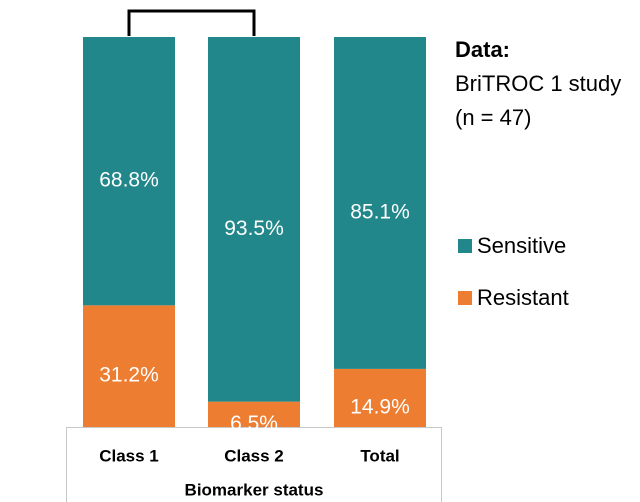  What do you see at coordinates (254, 423) in the screenshot?
I see `value-label: 6.5%` at bounding box center [254, 423].